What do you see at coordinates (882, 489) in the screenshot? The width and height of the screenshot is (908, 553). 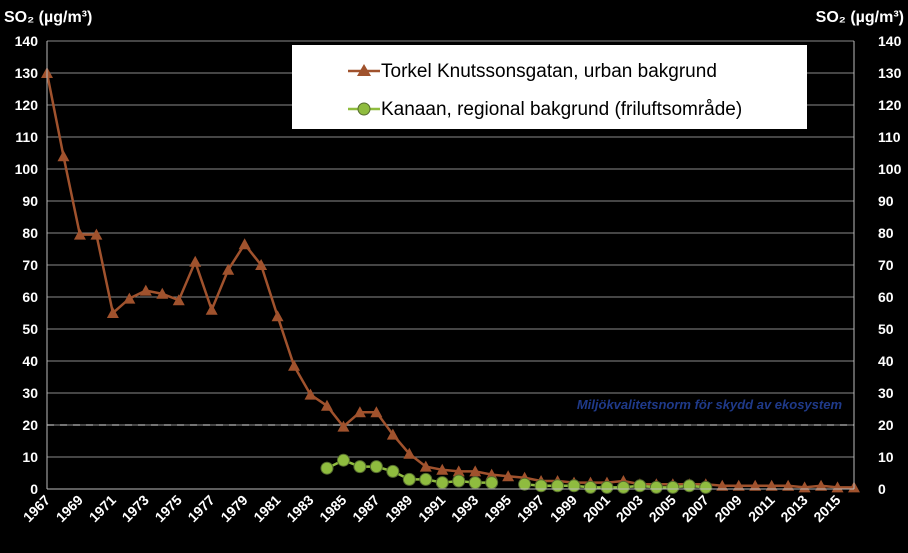 I see `y-tick-label-right: 0` at bounding box center [882, 489].